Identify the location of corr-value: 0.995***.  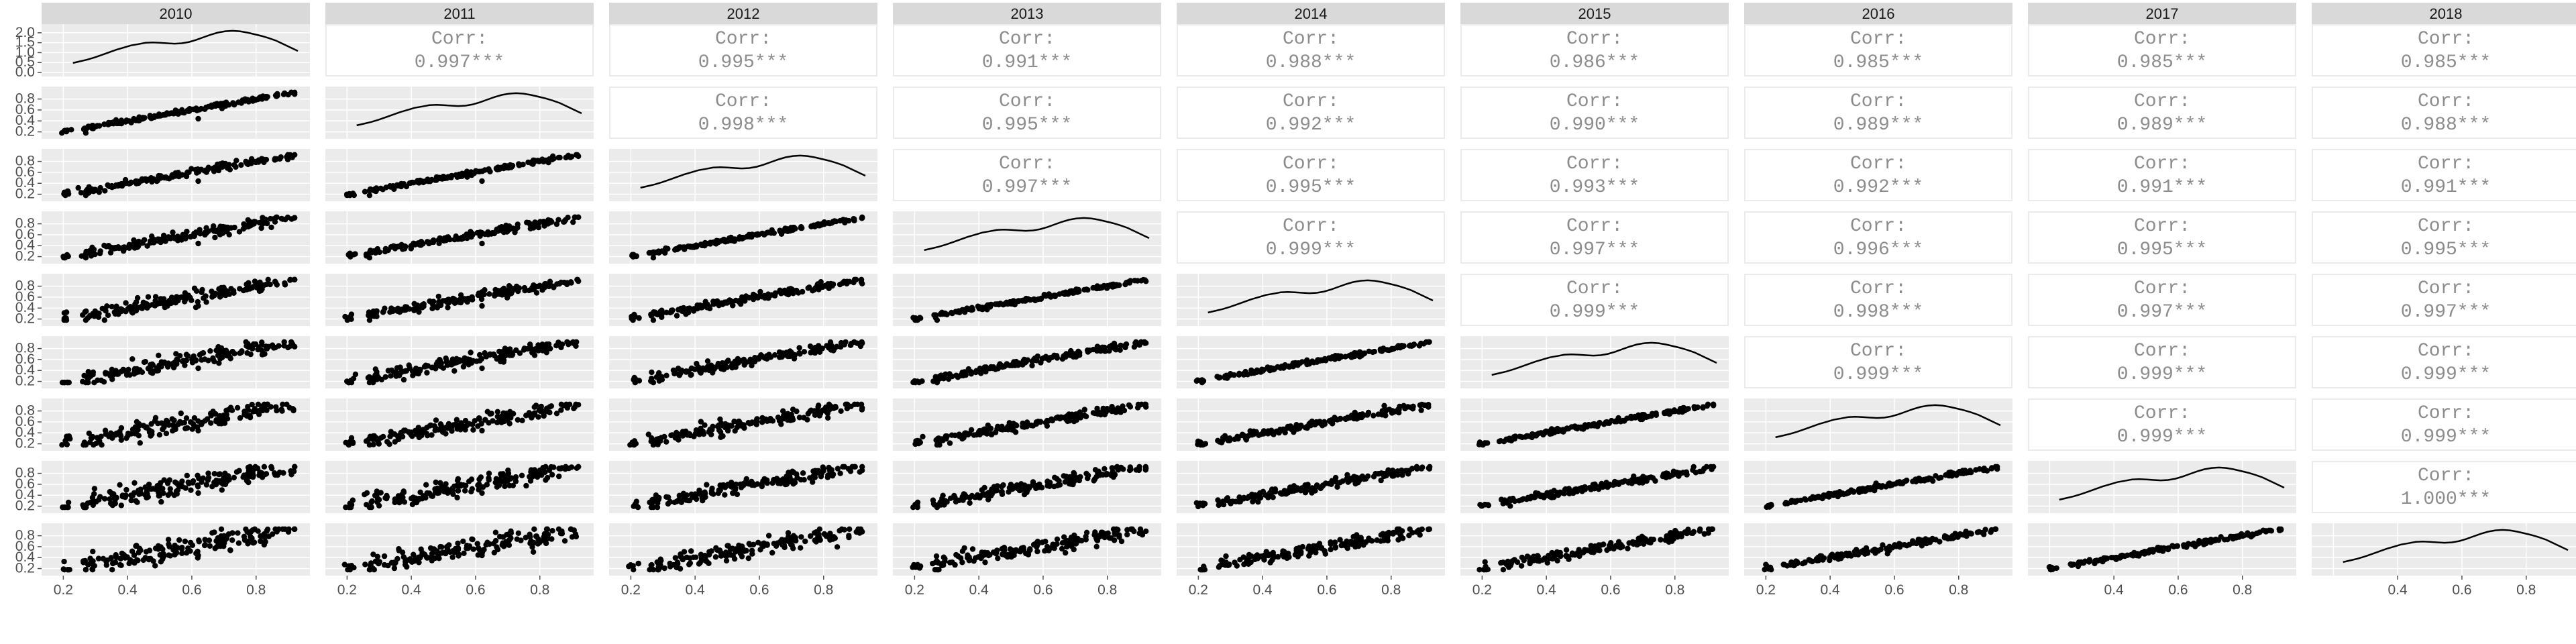
(1311, 187).